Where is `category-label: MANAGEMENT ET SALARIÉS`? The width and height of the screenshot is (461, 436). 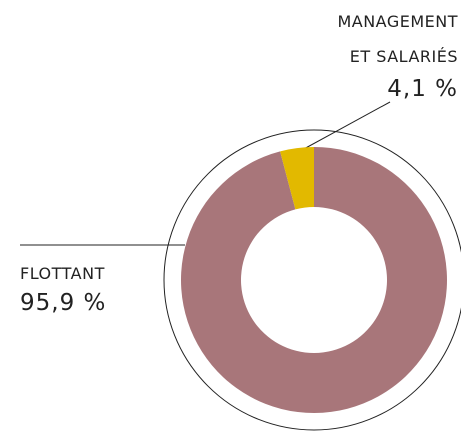 category-label: MANAGEMENT ET SALARIÉS is located at coordinates (397, 39).